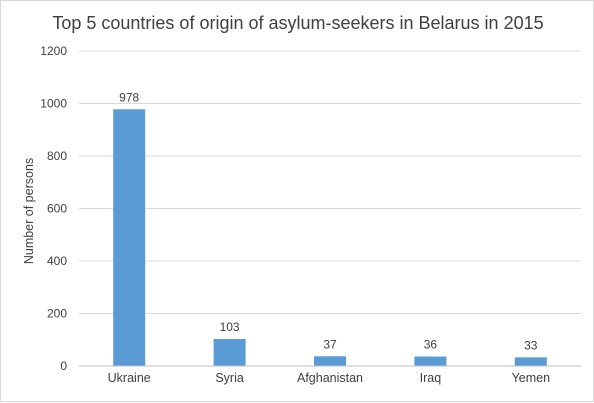  What do you see at coordinates (431, 378) in the screenshot?
I see `x-tick-label: Iraq` at bounding box center [431, 378].